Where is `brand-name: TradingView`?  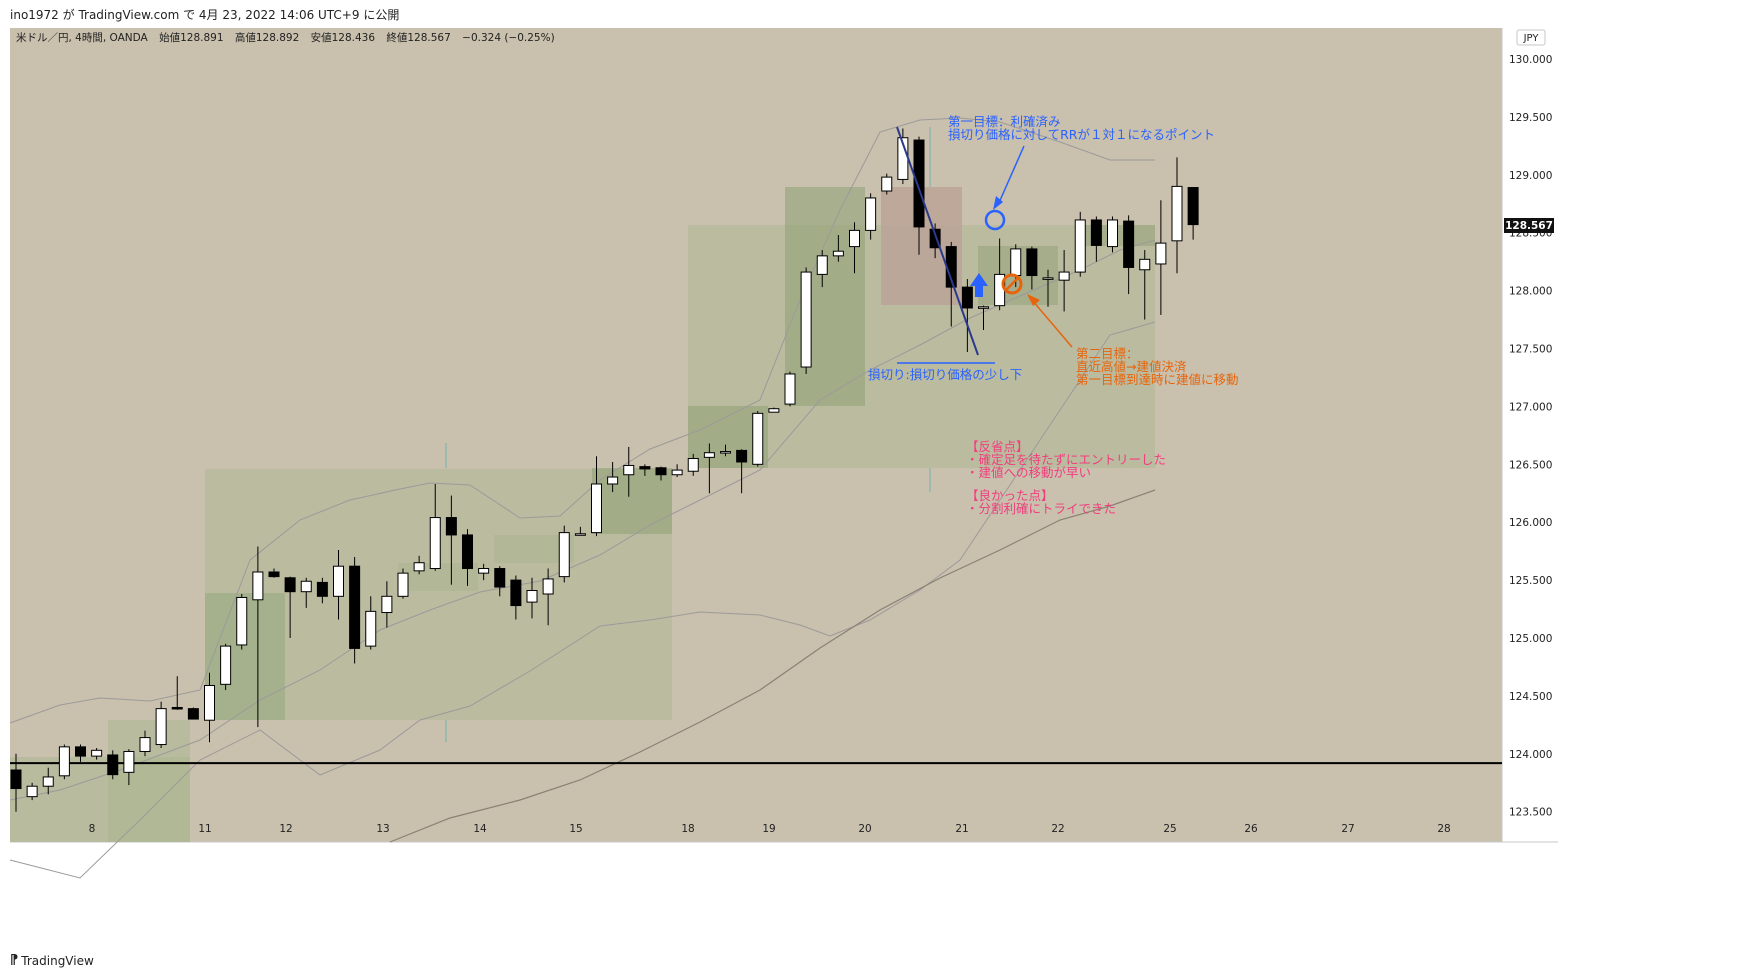
brand-name: TradingView is located at coordinates (57, 960).